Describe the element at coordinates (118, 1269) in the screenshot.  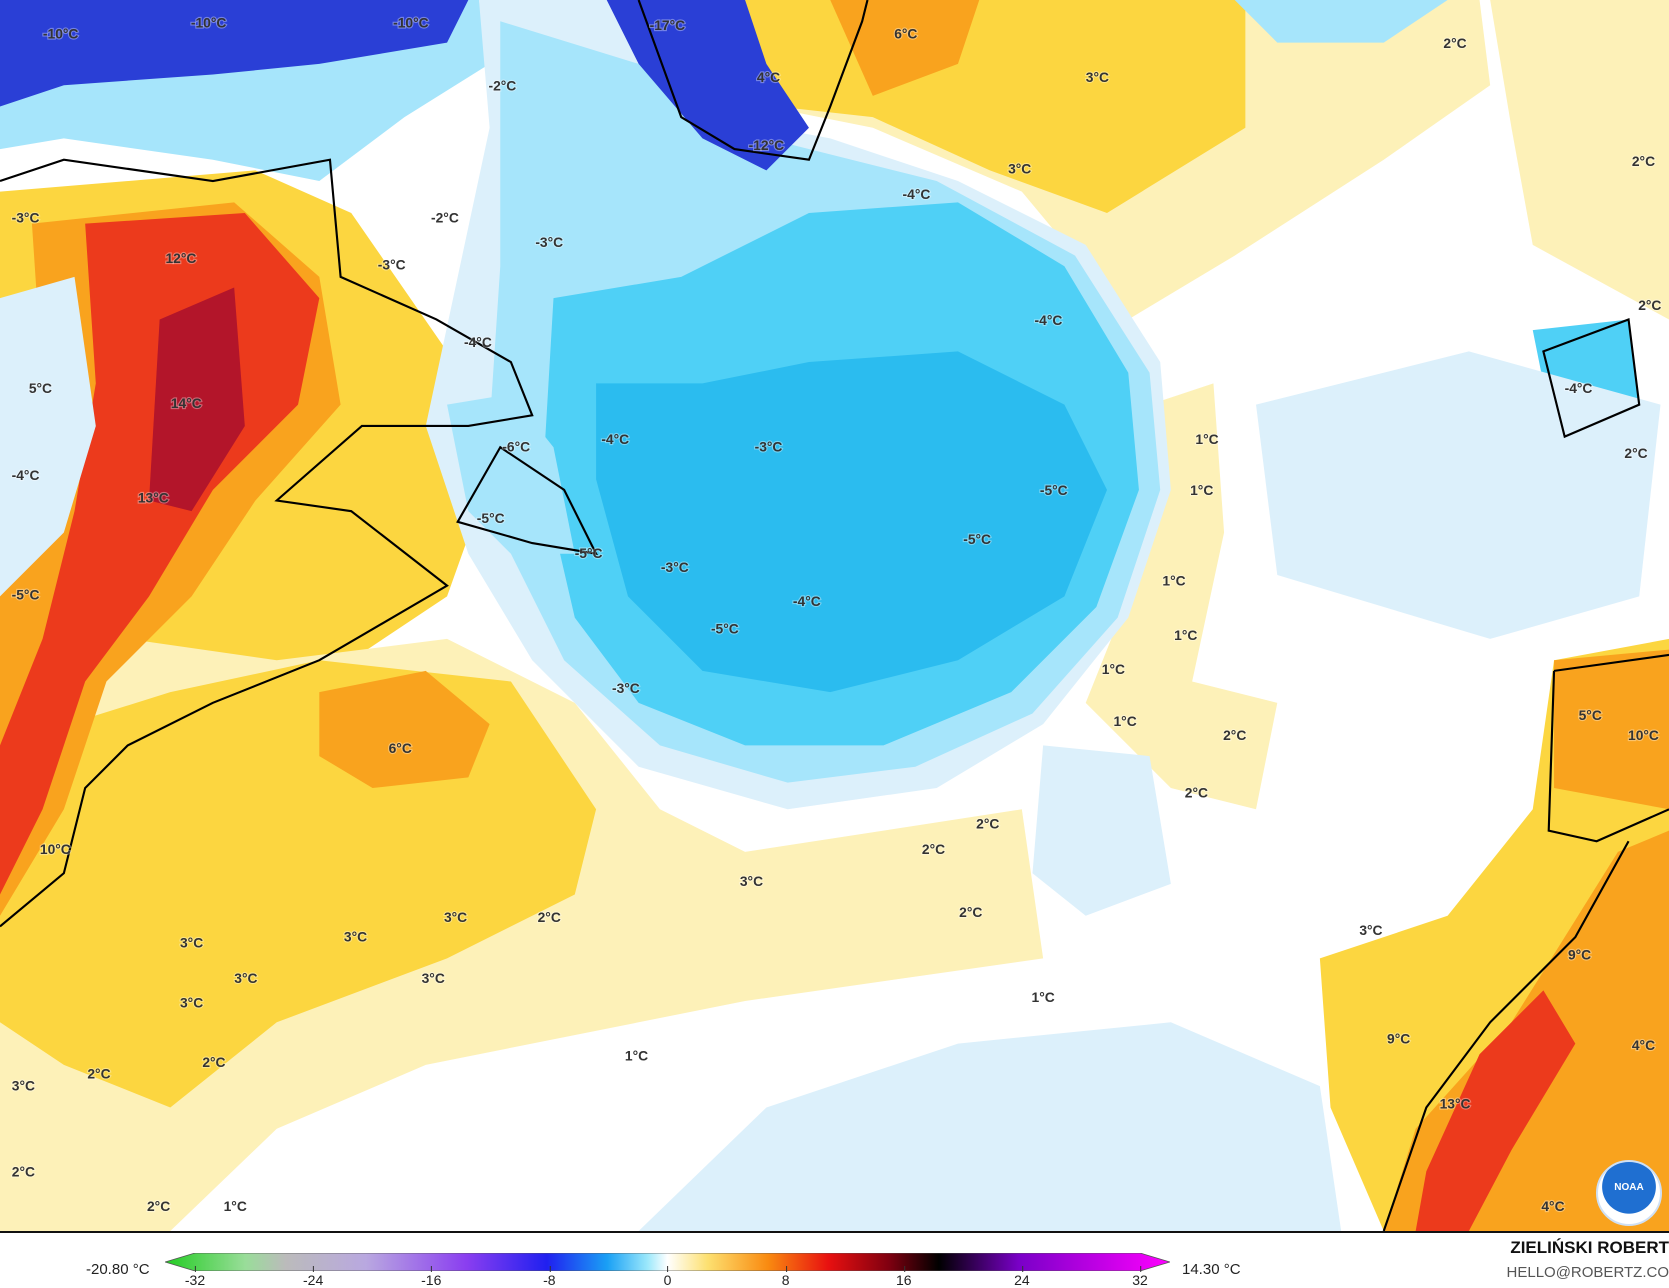
I see `colorbar-min-value: -20.80 °C` at that location.